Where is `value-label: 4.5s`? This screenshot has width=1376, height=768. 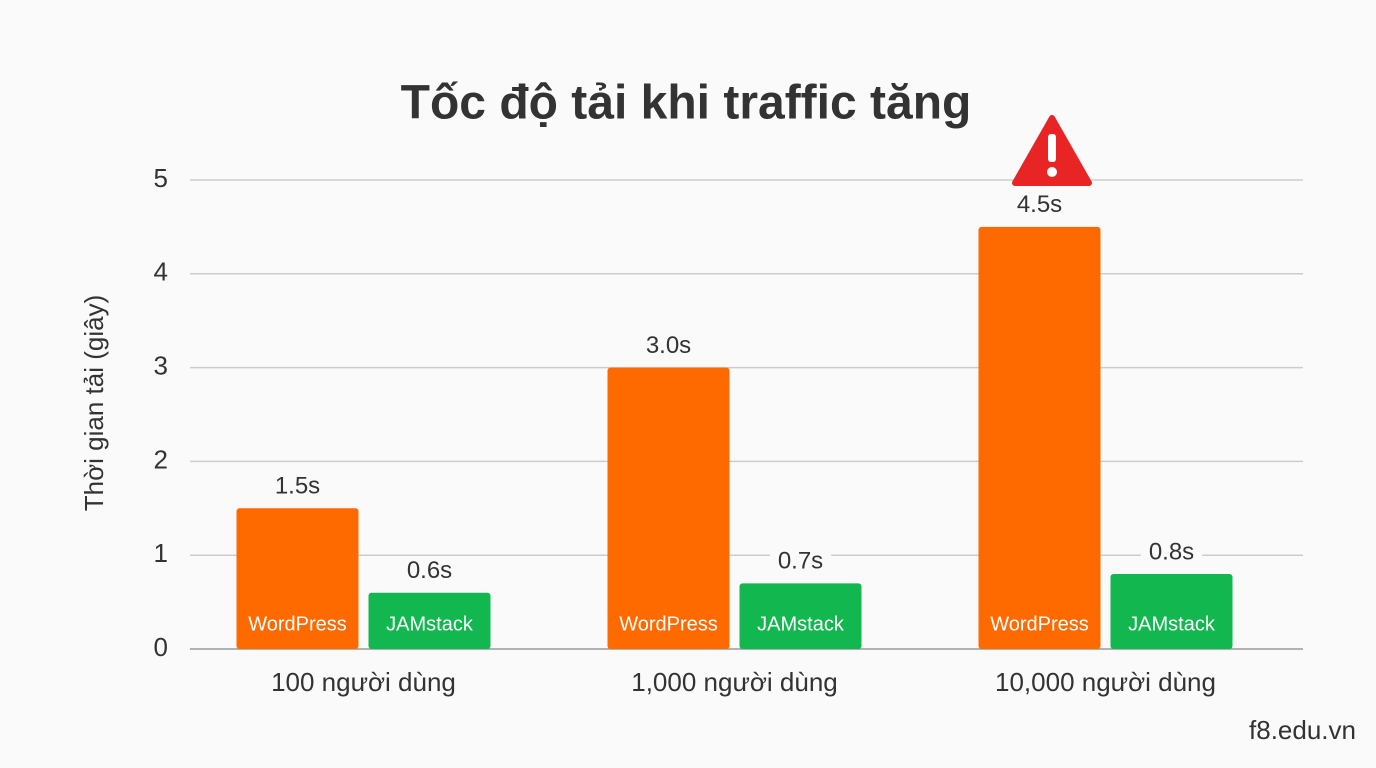 value-label: 4.5s is located at coordinates (1039, 204).